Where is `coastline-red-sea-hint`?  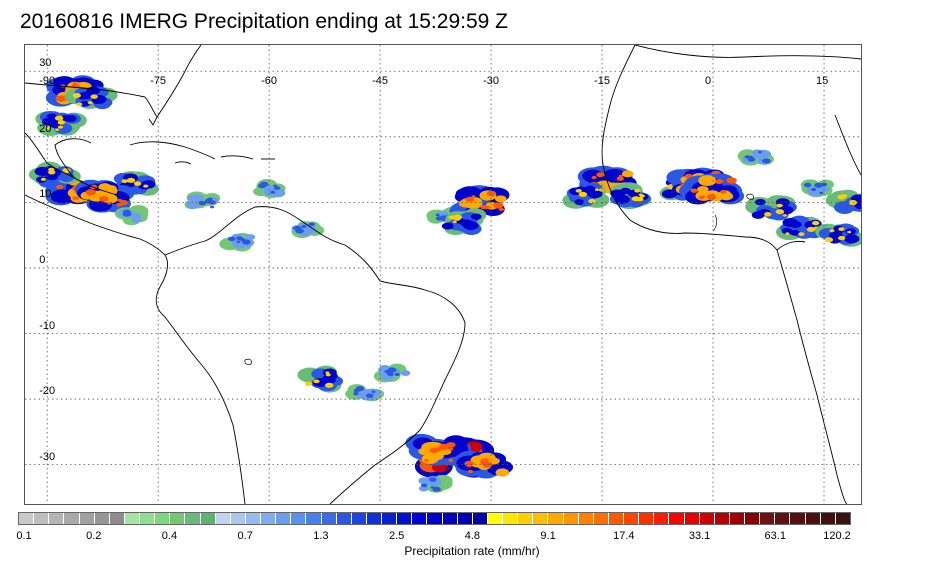 coastline-red-sea-hint is located at coordinates (847, 145).